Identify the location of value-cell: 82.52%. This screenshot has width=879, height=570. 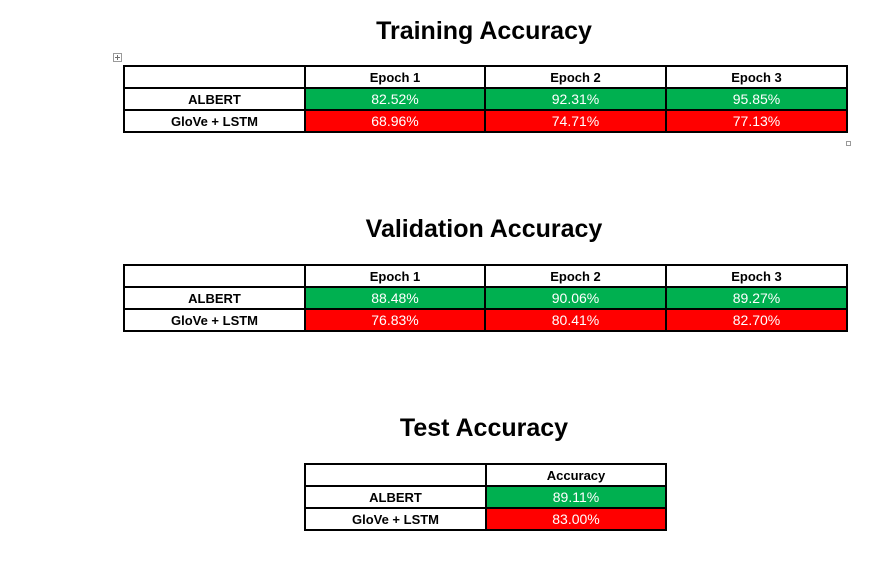
(395, 99).